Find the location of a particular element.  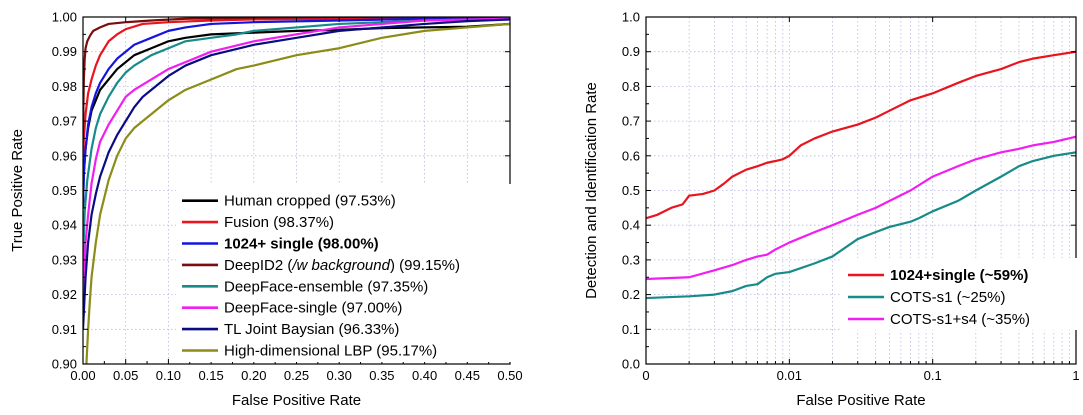

legend-label-6: TL Joint Baysian (96.33%) is located at coordinates (311, 329).